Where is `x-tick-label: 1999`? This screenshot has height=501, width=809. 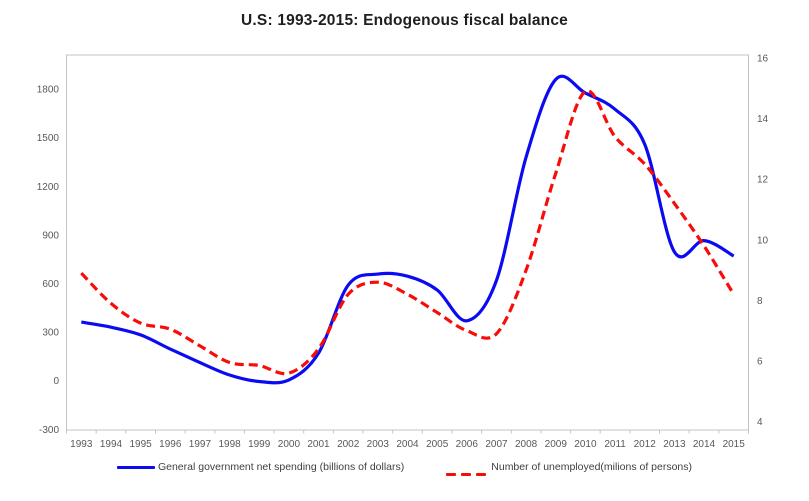 x-tick-label: 1999 is located at coordinates (259, 444).